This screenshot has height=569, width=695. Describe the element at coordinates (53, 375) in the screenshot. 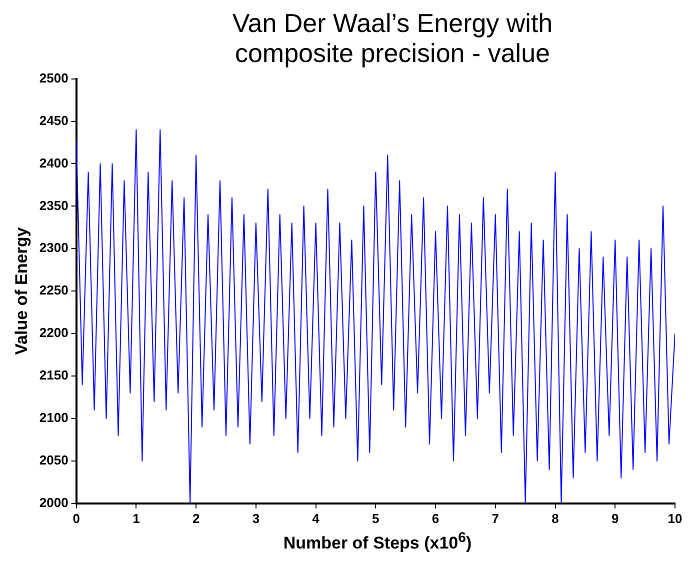

I see `y-tick-label: 2150` at that location.